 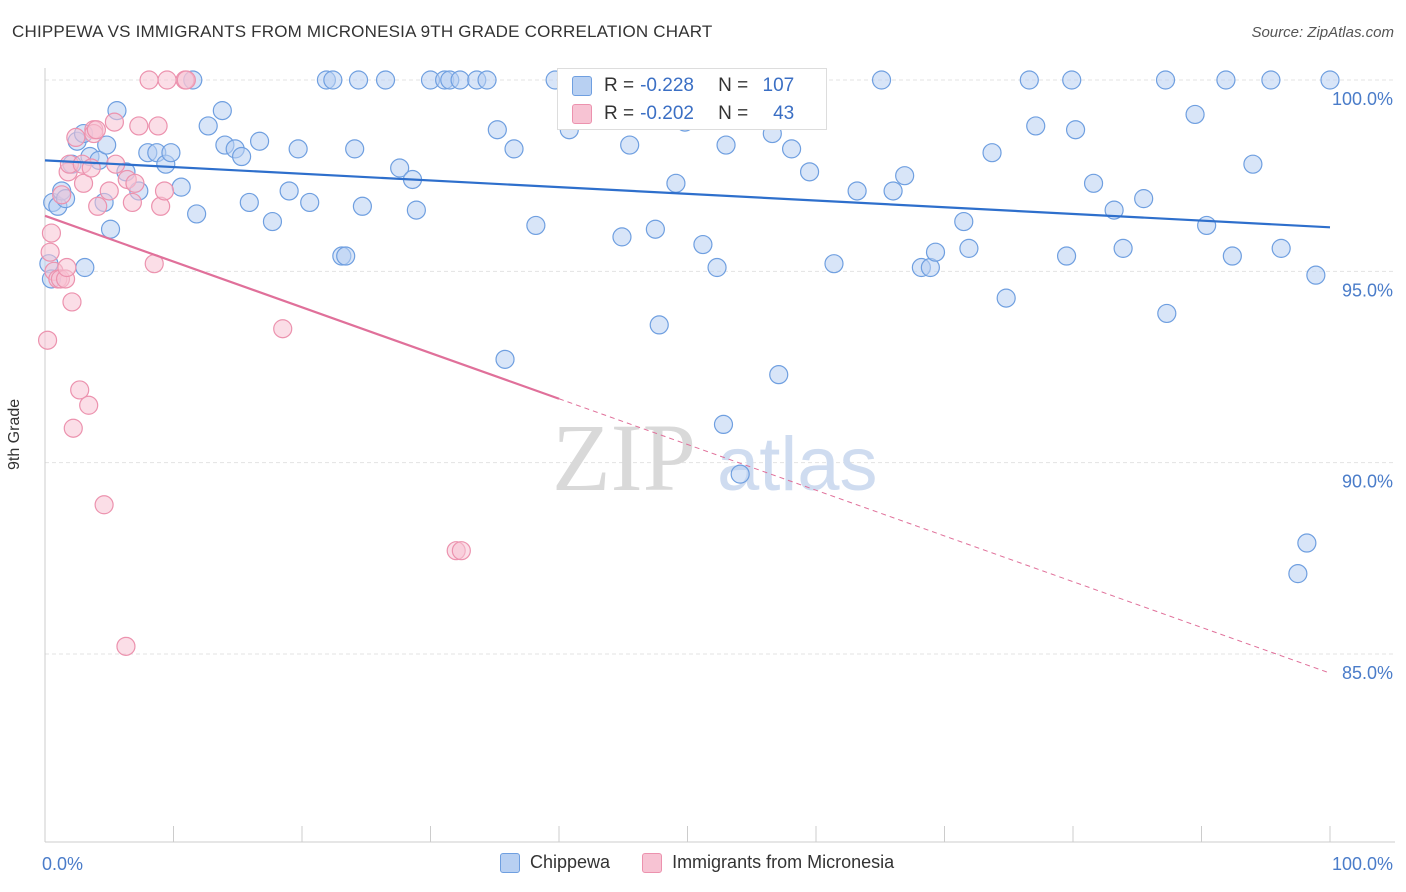 I want to click on trend-line-chippewa, so click(x=687, y=194).